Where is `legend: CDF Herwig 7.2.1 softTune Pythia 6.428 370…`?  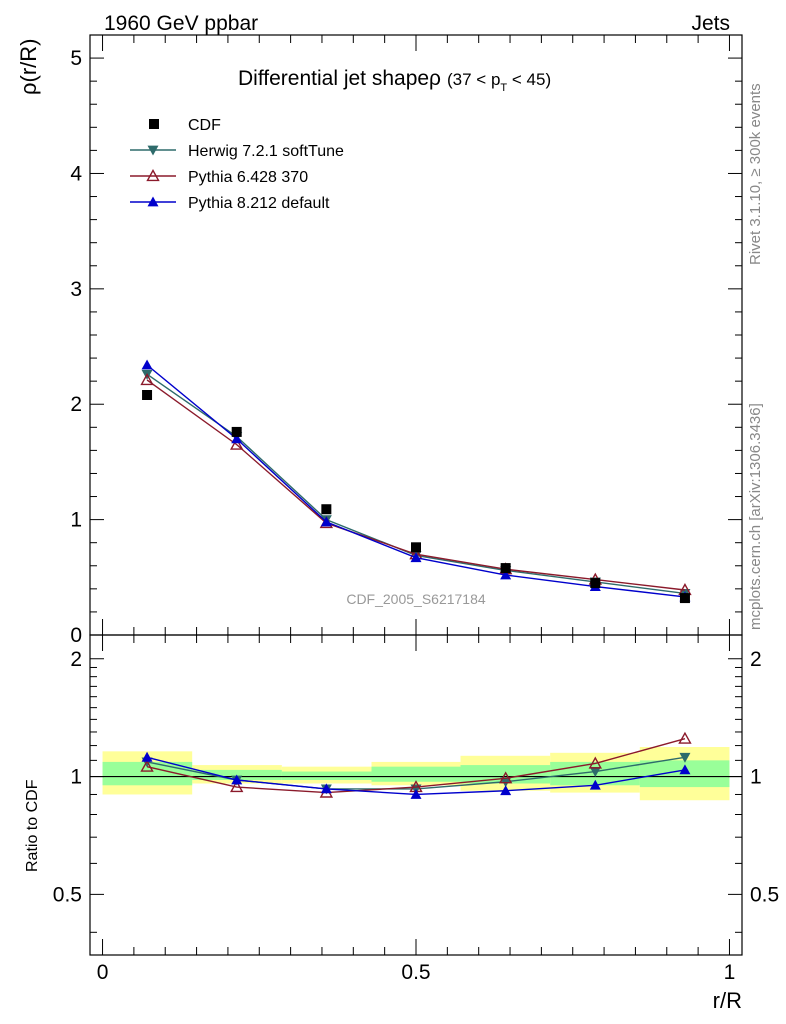 legend: CDF Herwig 7.2.1 softTune Pythia 6.428 370… is located at coordinates (237, 164).